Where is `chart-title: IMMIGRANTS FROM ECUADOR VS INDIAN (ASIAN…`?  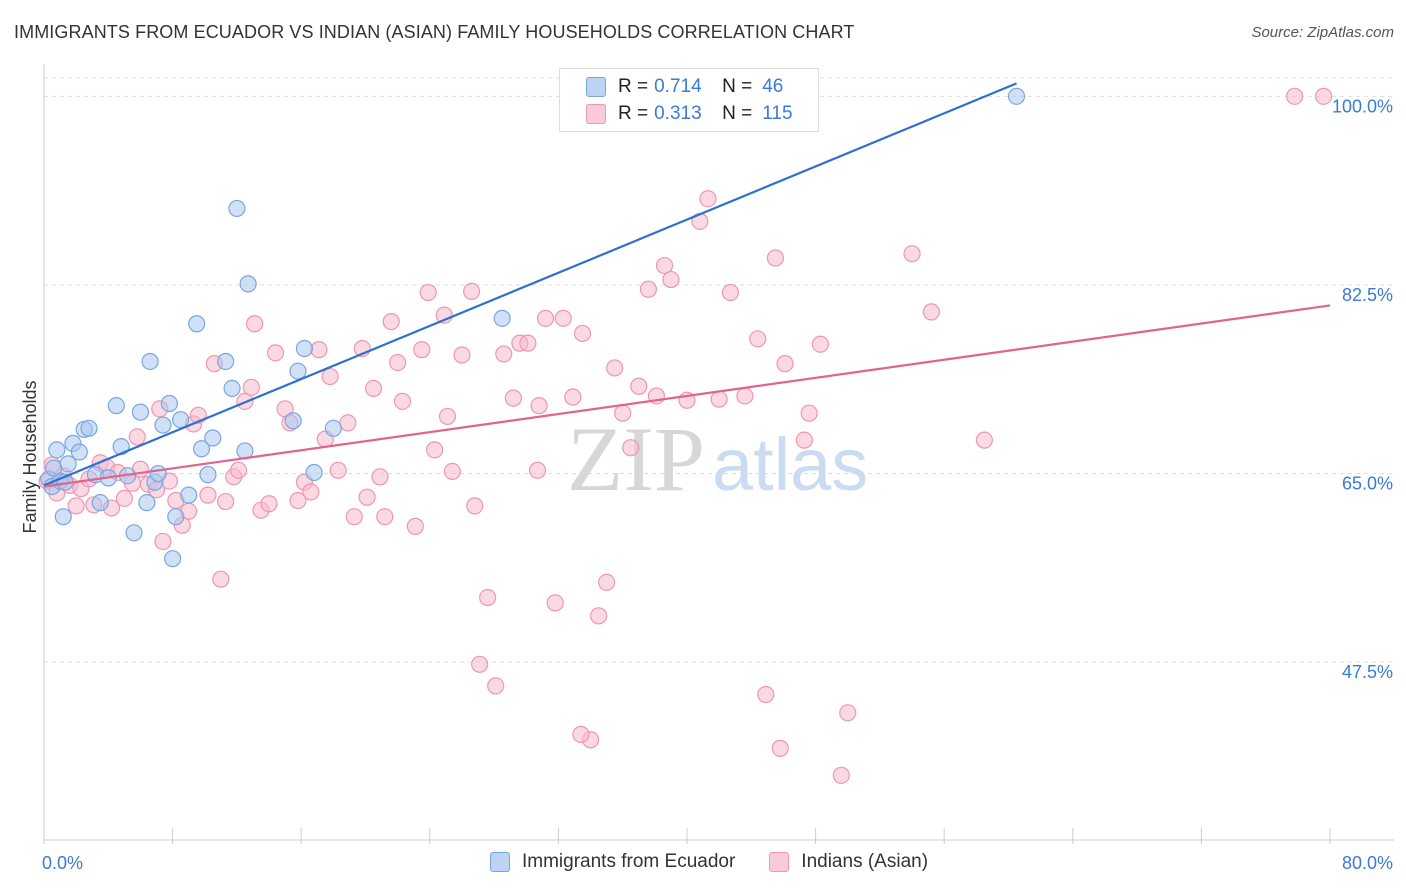
chart-title: IMMIGRANTS FROM ECUADOR VS INDIAN (ASIAN… is located at coordinates (434, 32).